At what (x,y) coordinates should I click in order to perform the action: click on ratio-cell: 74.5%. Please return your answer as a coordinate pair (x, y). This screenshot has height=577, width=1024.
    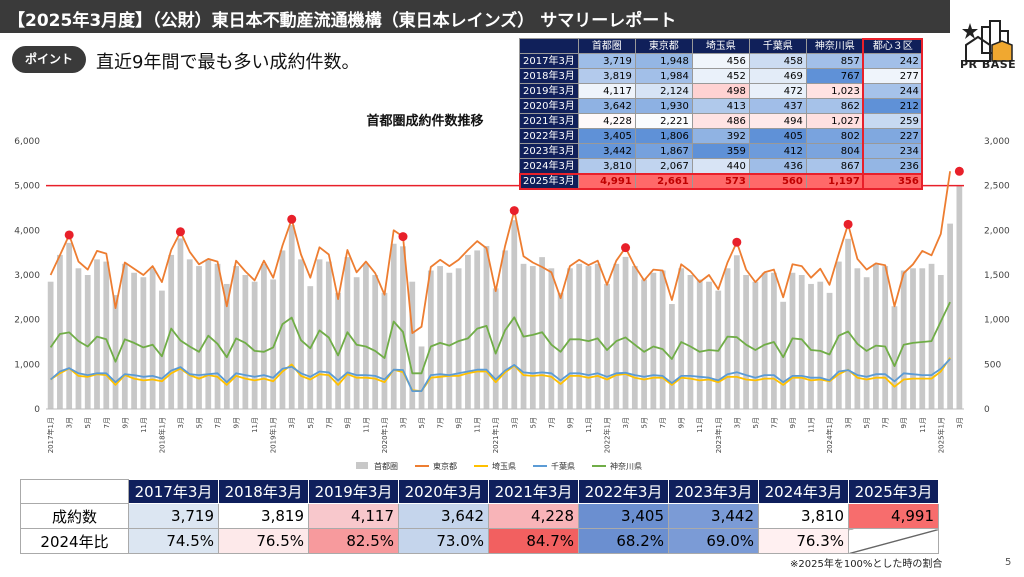
    Looking at the image, I should click on (173, 541).